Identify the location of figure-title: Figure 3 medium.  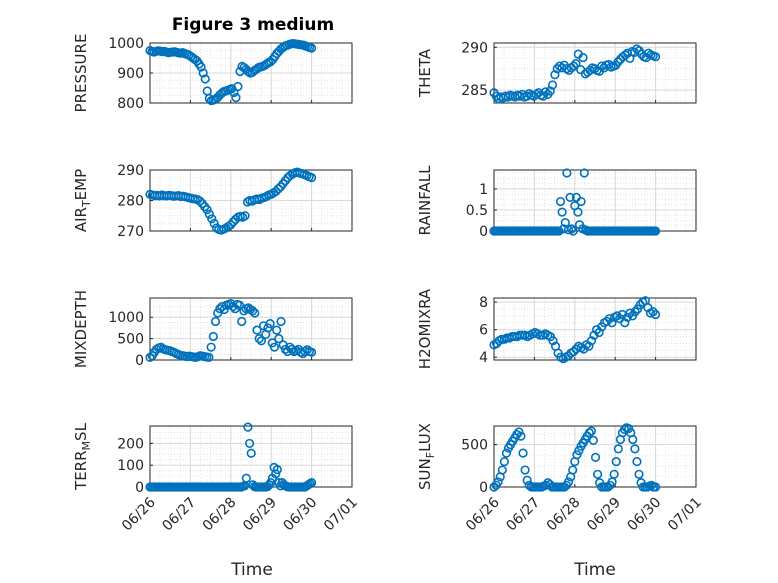
(253, 25).